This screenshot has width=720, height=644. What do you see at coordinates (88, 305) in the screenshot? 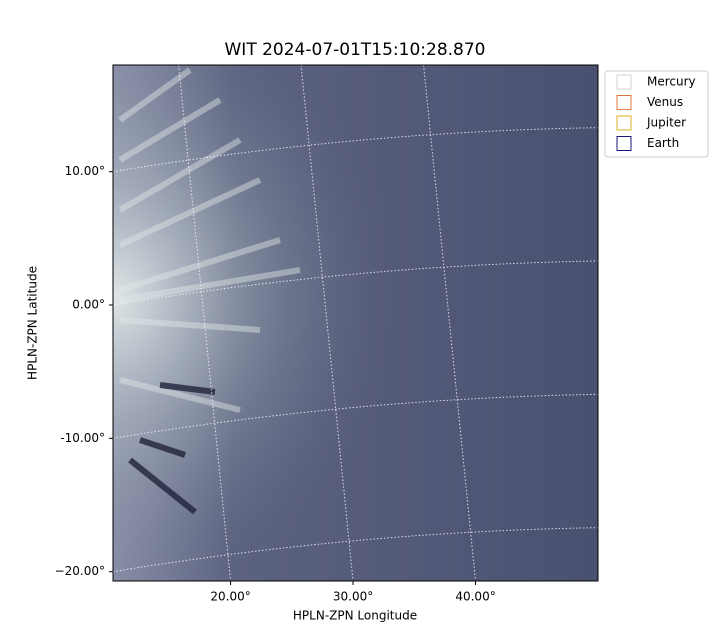
I see `y-tick-label: 0.00°` at bounding box center [88, 305].